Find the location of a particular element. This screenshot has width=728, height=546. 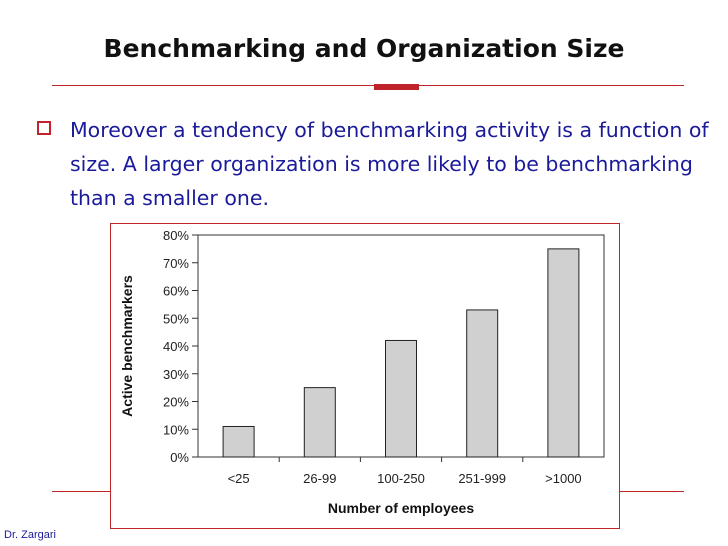

y-tick-label: 50% is located at coordinates (176, 318).